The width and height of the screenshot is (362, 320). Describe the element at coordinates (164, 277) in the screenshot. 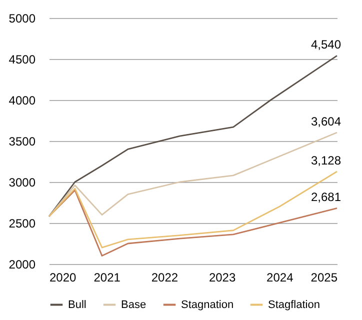

I see `x-tick-label: 2022` at that location.